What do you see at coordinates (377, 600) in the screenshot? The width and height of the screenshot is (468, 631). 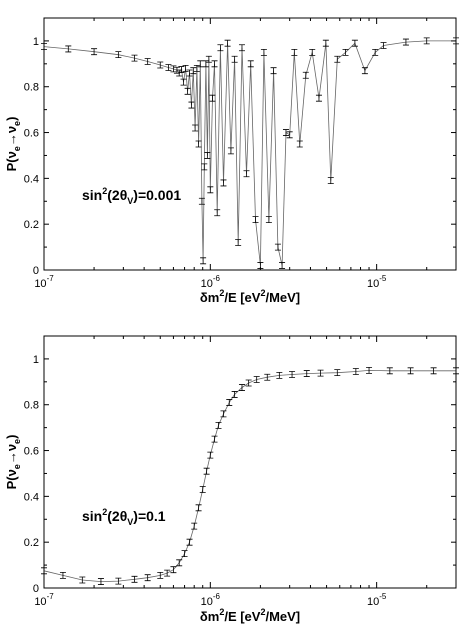 I see `x-tick-label: 10⁻⁵` at bounding box center [377, 600].